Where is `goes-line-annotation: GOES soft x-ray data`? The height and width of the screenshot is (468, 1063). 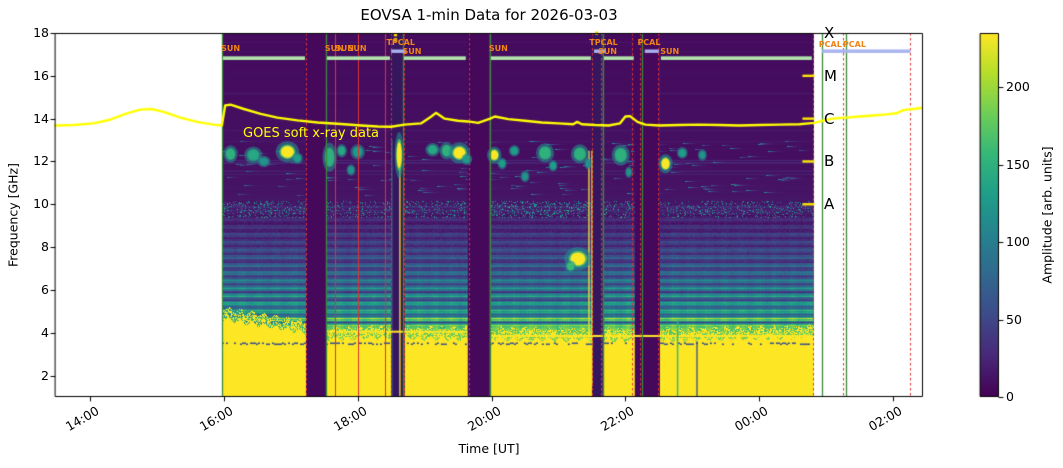 goes-line-annotation: GOES soft x-ray data is located at coordinates (311, 133).